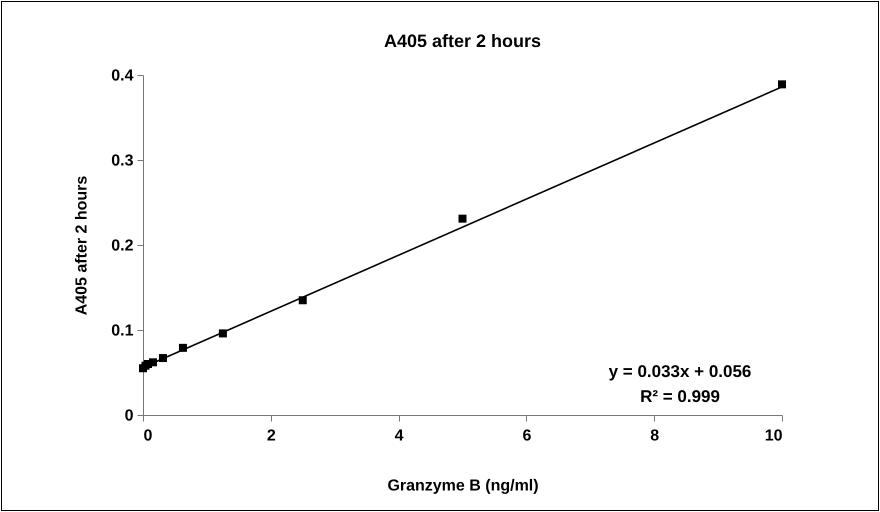 This screenshot has height=512, width=880. Describe the element at coordinates (399, 436) in the screenshot. I see `x-tick-label: 4` at that location.